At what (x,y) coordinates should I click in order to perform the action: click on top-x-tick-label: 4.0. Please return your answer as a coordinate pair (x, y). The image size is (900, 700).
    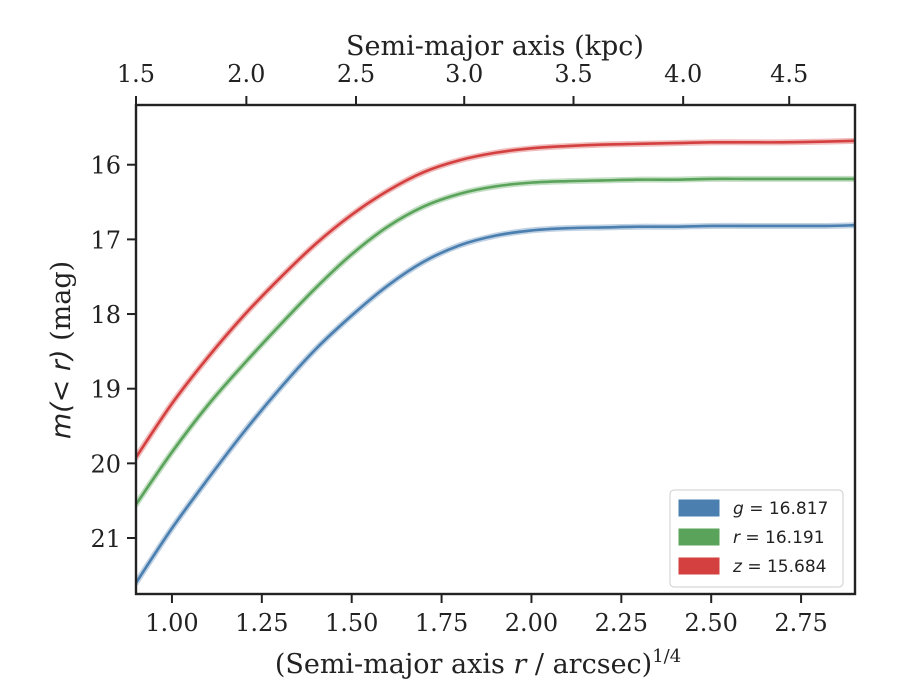
    Looking at the image, I should click on (683, 74).